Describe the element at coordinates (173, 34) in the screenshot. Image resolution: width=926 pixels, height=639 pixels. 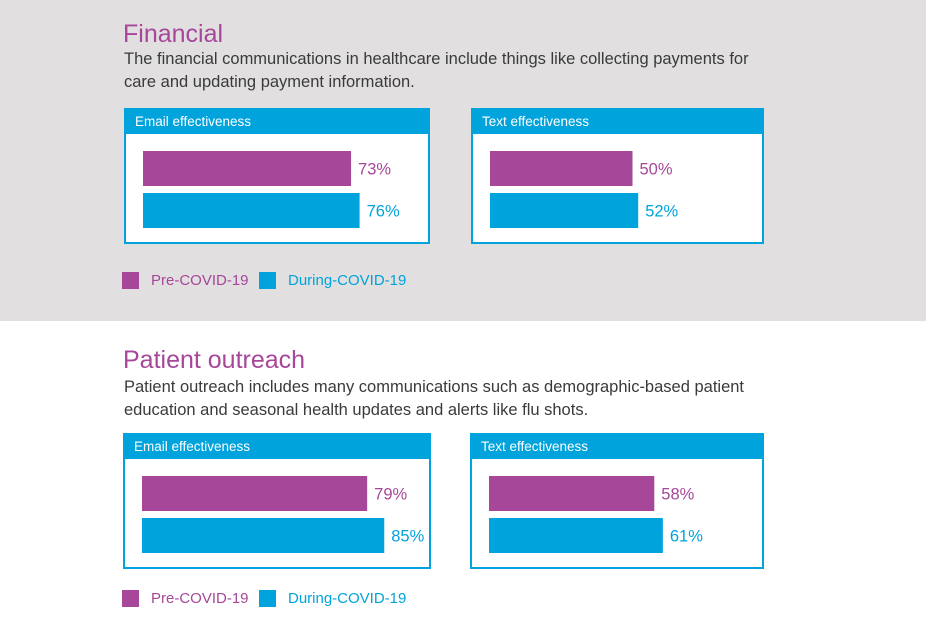
I see `section-title: Financial` at that location.